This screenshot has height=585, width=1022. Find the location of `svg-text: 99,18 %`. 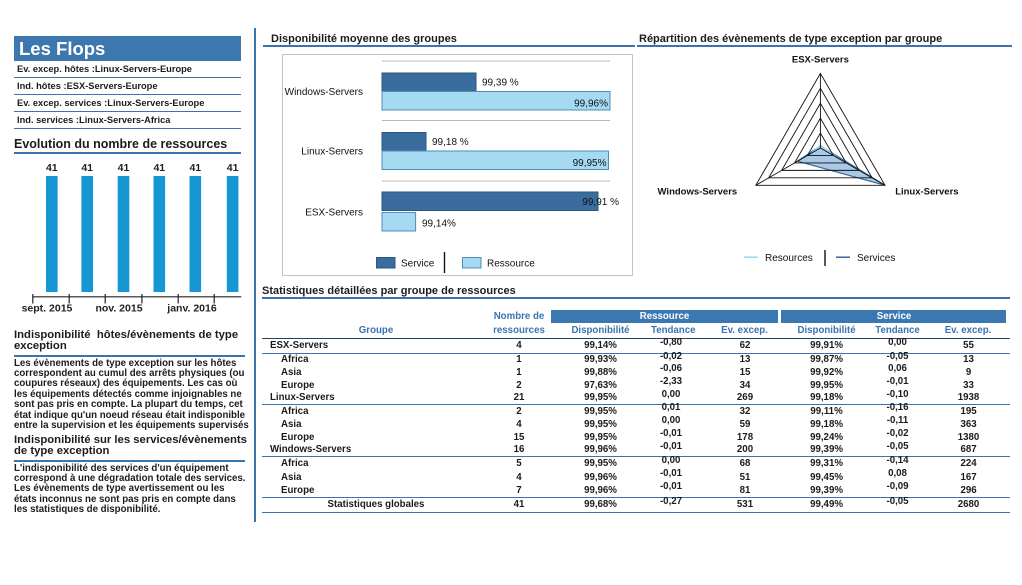

svg-text: 99,18 % is located at coordinates (450, 142).